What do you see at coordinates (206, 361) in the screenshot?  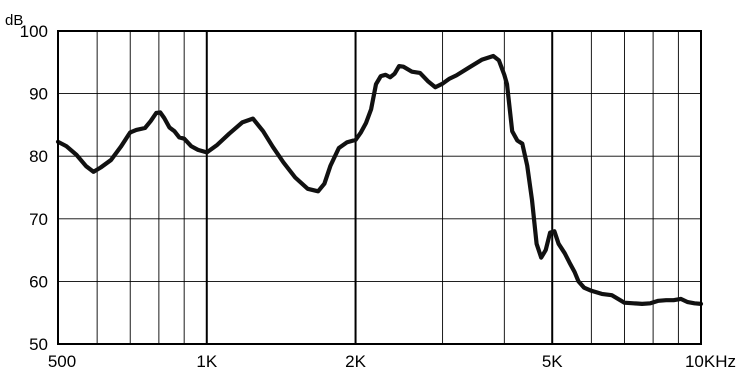 I see `x-tick-label: 1K` at bounding box center [206, 361].